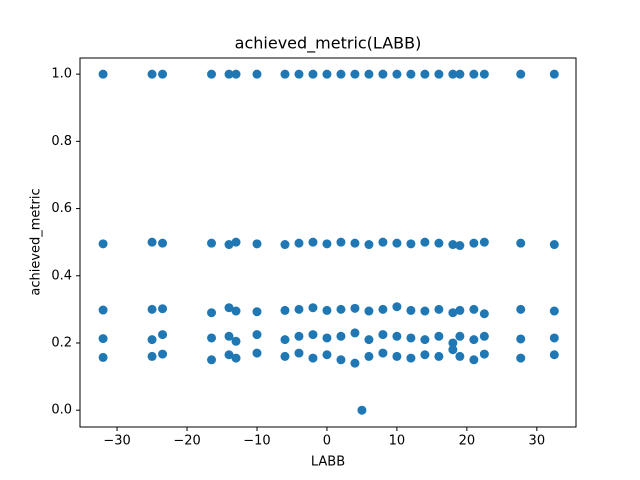 The image size is (640, 480). I want to click on y-tick-label: 0.6, so click(61, 208).